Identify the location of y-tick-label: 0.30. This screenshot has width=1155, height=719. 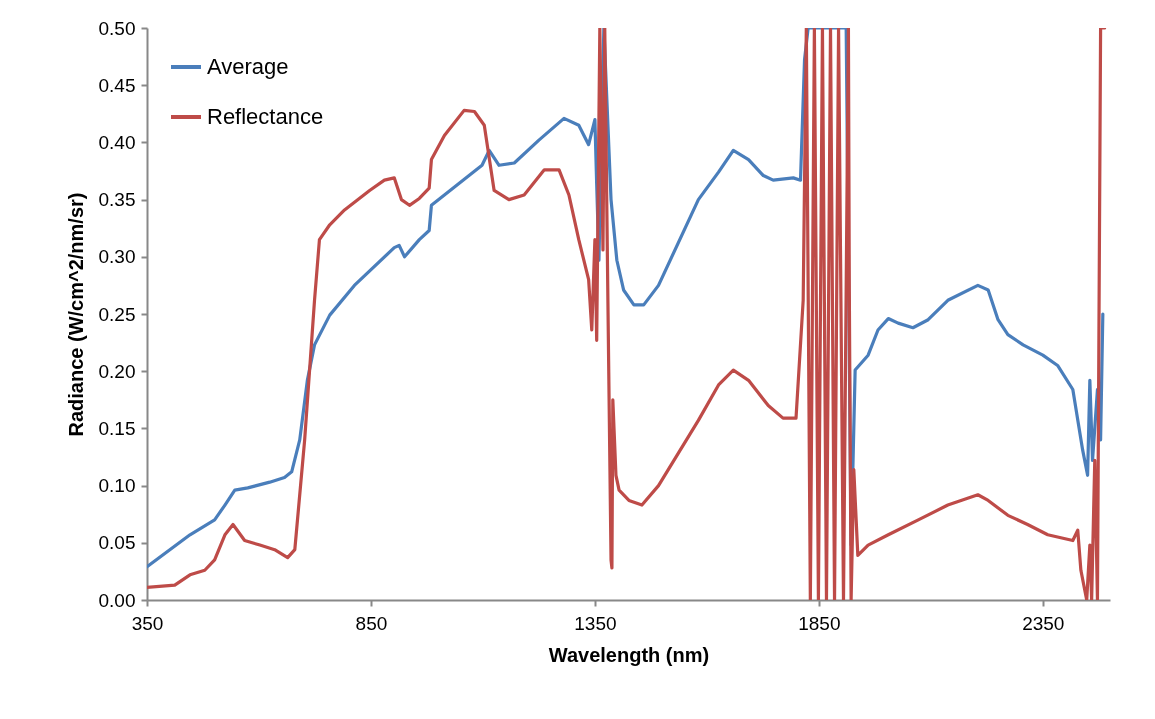
(117, 257).